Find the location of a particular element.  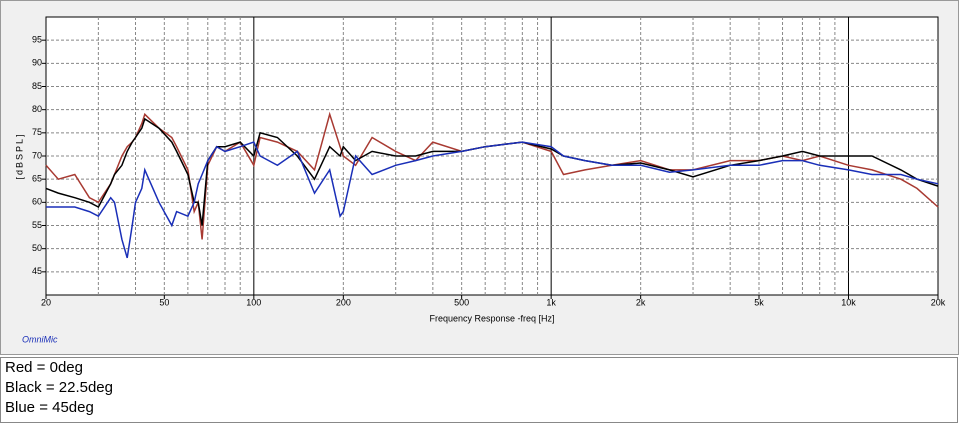

y-tick-label: 70 is located at coordinates (37, 155).